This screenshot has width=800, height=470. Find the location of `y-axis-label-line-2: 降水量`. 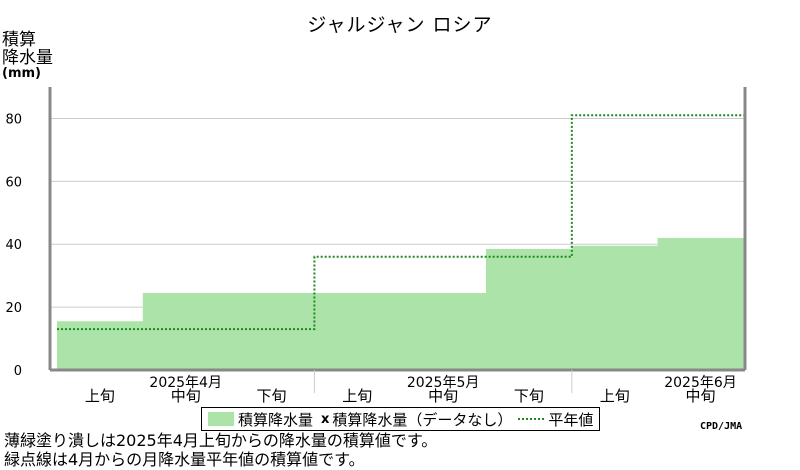

y-axis-label-line-2: 降水量 is located at coordinates (27, 58).